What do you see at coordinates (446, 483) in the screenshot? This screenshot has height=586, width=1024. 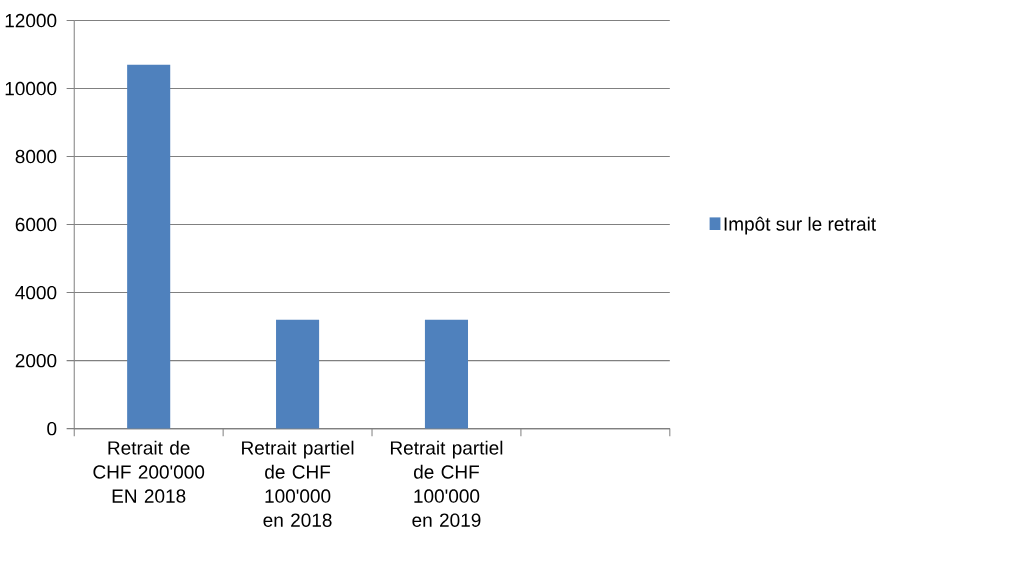 I see `x-tick-label: Retrait partiel de CHF 100'000 en 2019` at bounding box center [446, 483].